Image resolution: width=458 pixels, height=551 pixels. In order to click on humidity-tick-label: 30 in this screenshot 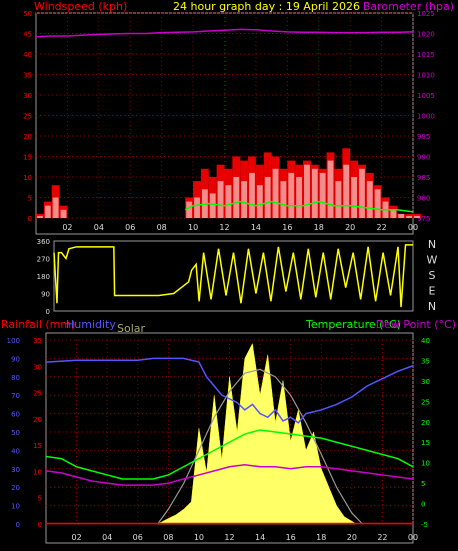, I will do `click(15, 470)`.